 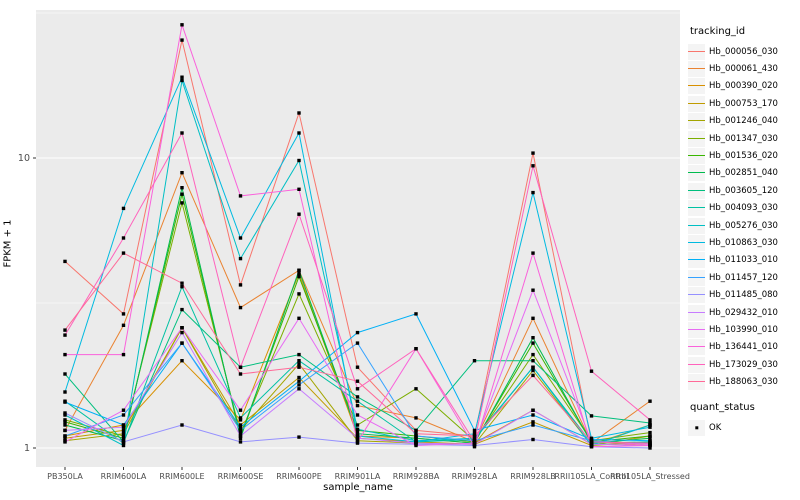 What do you see at coordinates (722, 407) in the screenshot?
I see `legend-title-quant-status: quant_status` at bounding box center [722, 407].